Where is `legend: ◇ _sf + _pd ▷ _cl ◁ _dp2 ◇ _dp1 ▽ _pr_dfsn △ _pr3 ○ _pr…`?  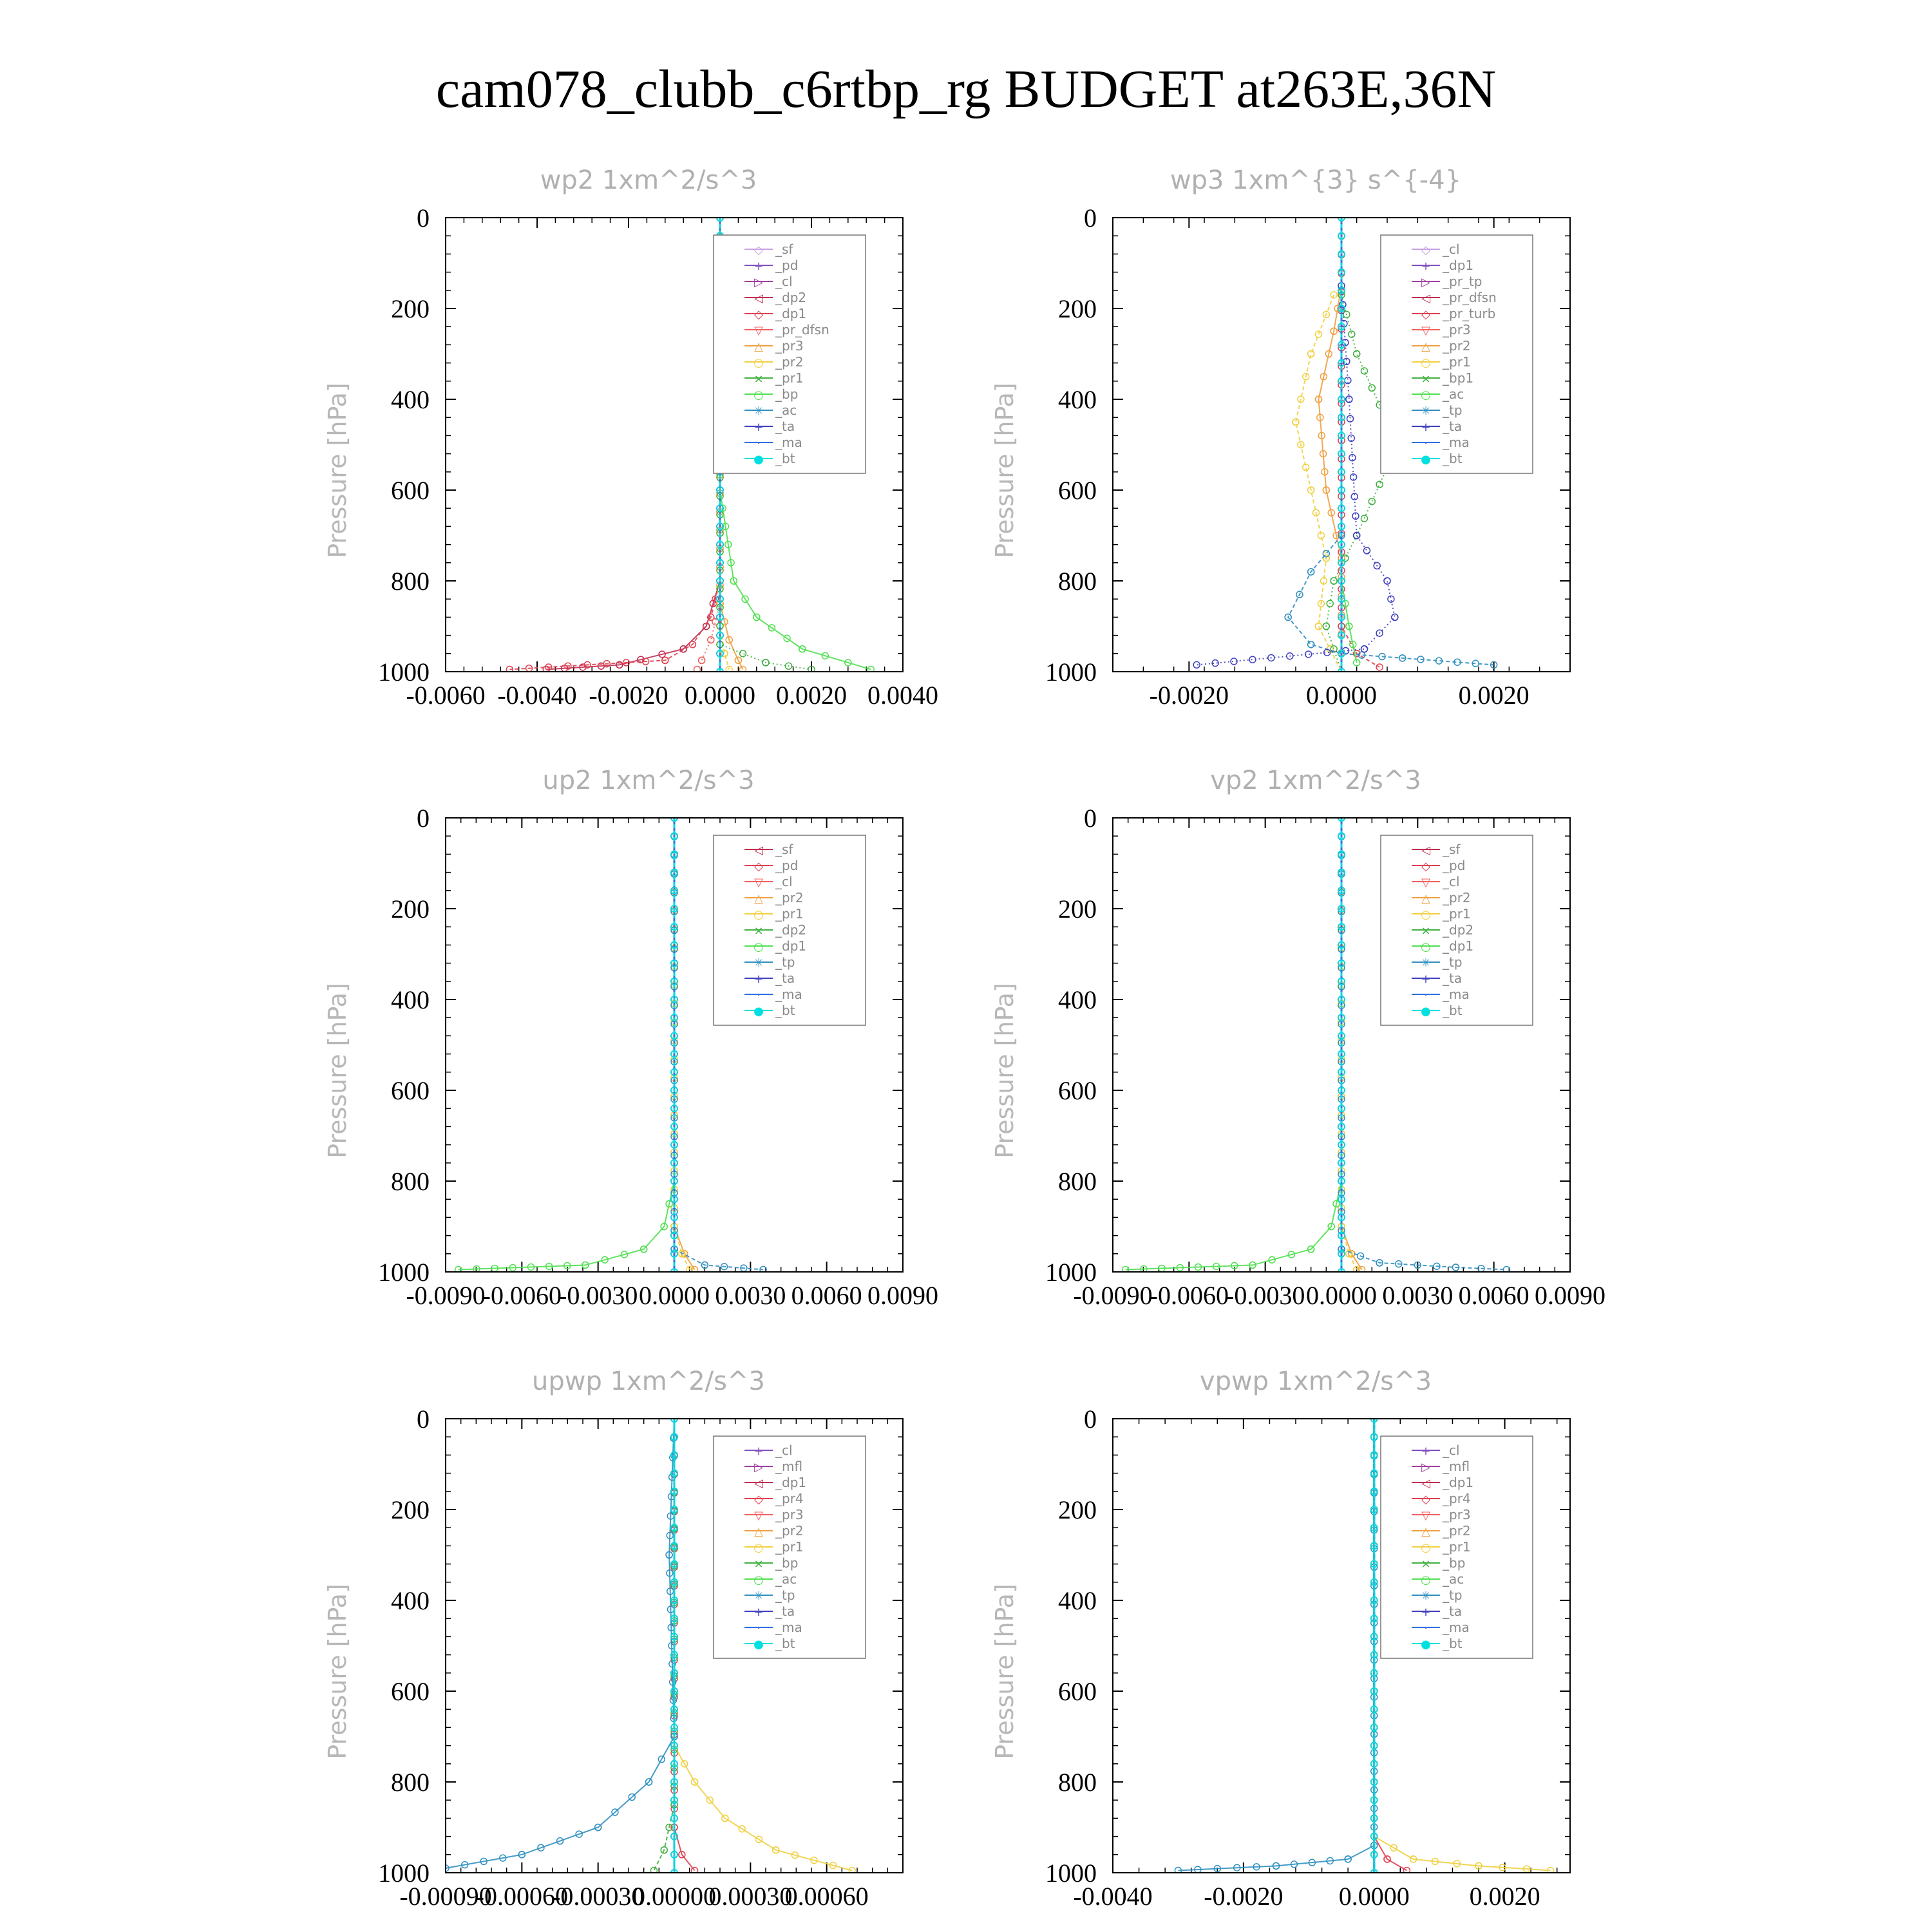
legend: ◇ _sf + _pd ▷ _cl ◁ _dp2 ◇ _dp1 ▽ _pr_dfsn △ _pr3 ○ _pr… is located at coordinates (789, 354).